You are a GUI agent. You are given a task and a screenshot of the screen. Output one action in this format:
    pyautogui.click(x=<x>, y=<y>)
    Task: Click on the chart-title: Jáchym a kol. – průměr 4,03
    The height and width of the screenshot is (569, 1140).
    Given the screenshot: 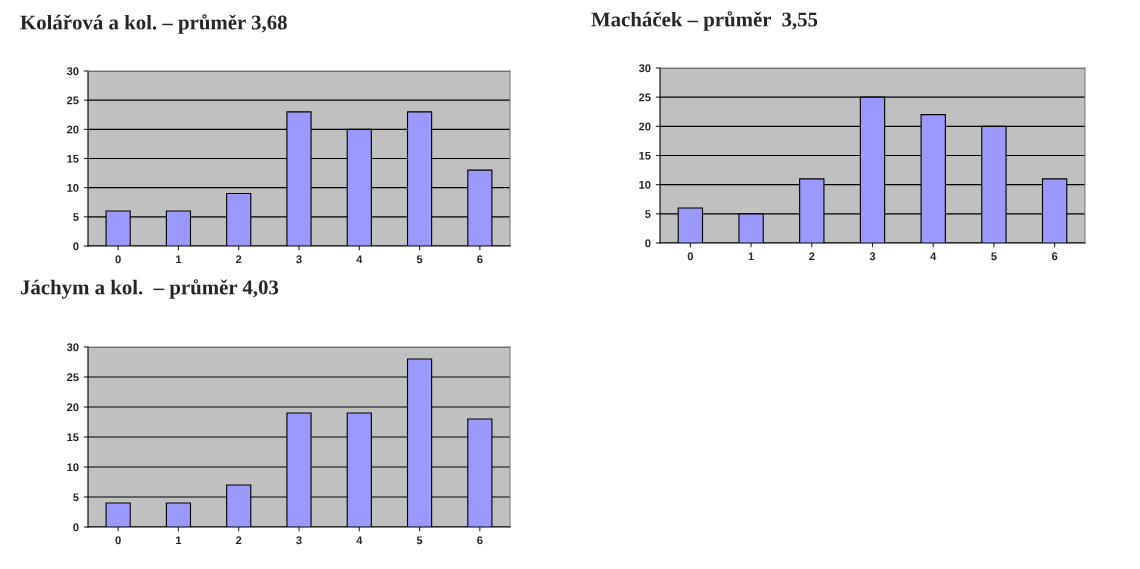 What is the action you would take?
    pyautogui.click(x=149, y=289)
    